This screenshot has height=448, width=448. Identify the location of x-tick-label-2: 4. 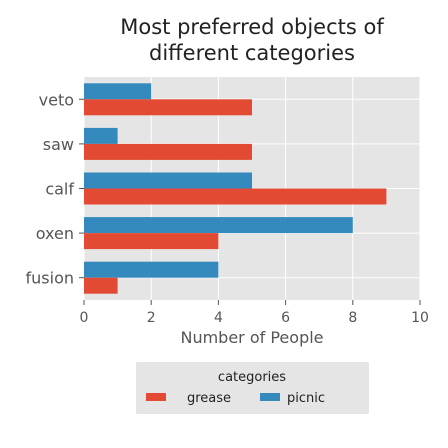
(218, 318).